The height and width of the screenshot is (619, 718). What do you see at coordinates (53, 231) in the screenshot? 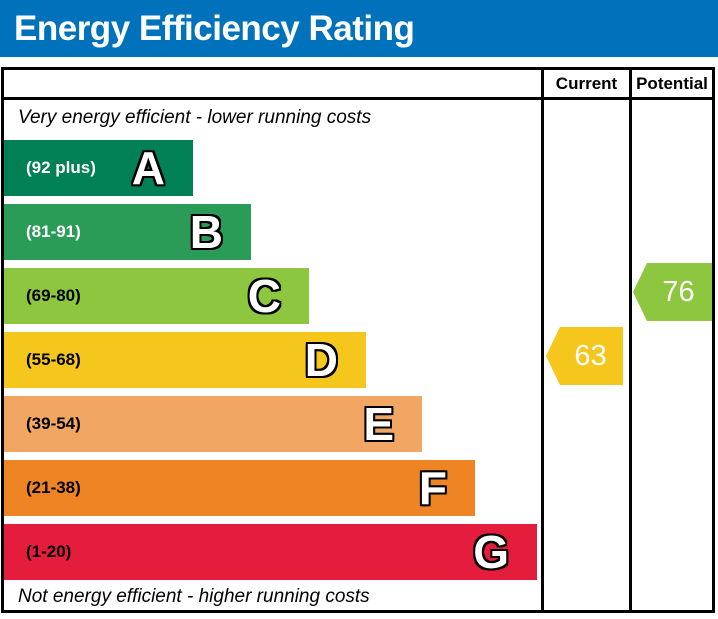
I see `band-b-range-label: (81-91)` at bounding box center [53, 231].